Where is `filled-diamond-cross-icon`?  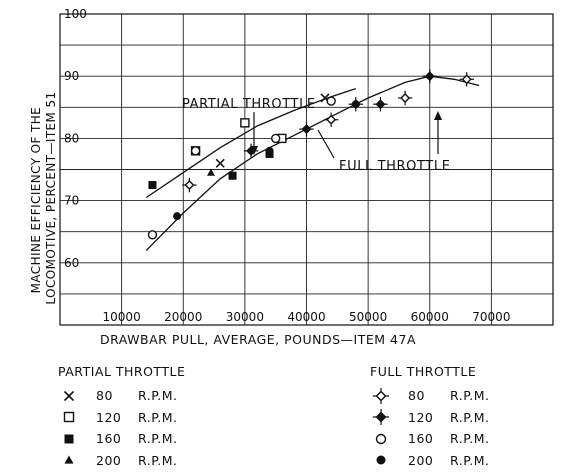
filled-diamond-cross-icon is located at coordinates (381, 417).